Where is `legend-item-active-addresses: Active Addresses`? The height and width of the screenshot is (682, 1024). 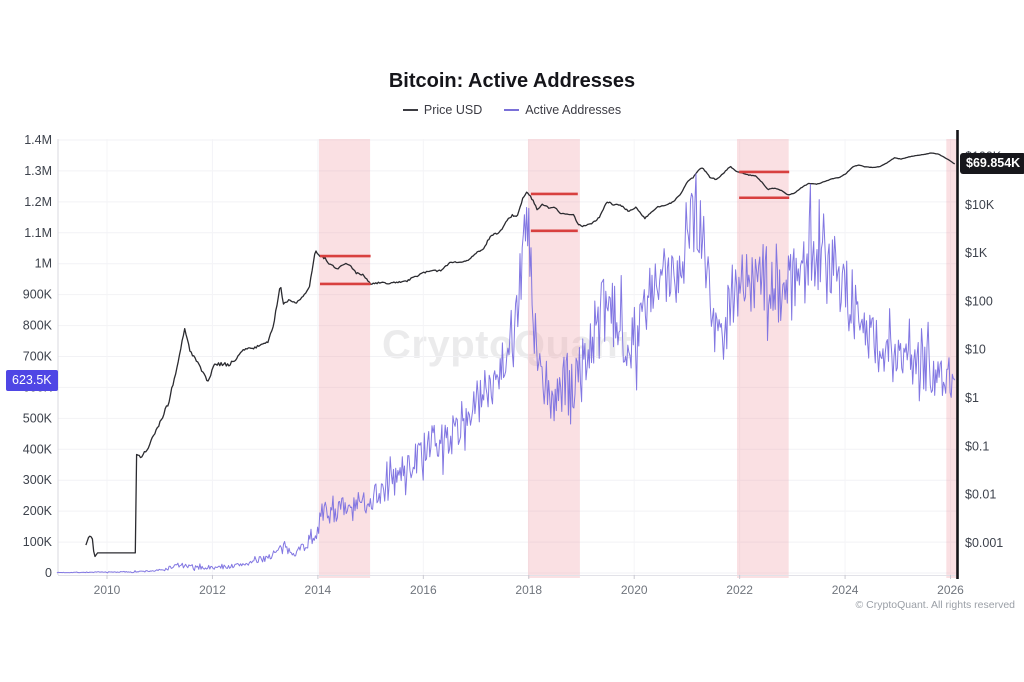
legend-item-active-addresses: Active Addresses is located at coordinates (562, 110).